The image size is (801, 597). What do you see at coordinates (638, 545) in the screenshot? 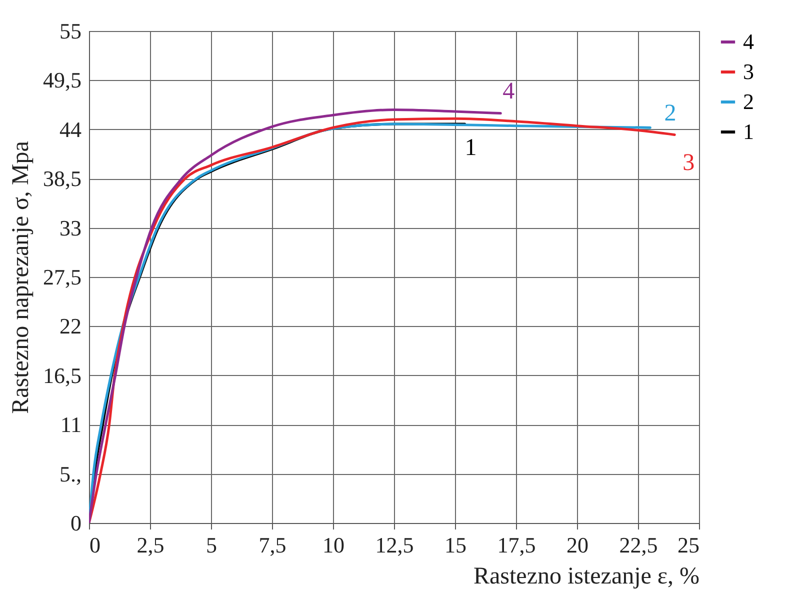
I see `x-tick-label: 22,5` at bounding box center [638, 545].